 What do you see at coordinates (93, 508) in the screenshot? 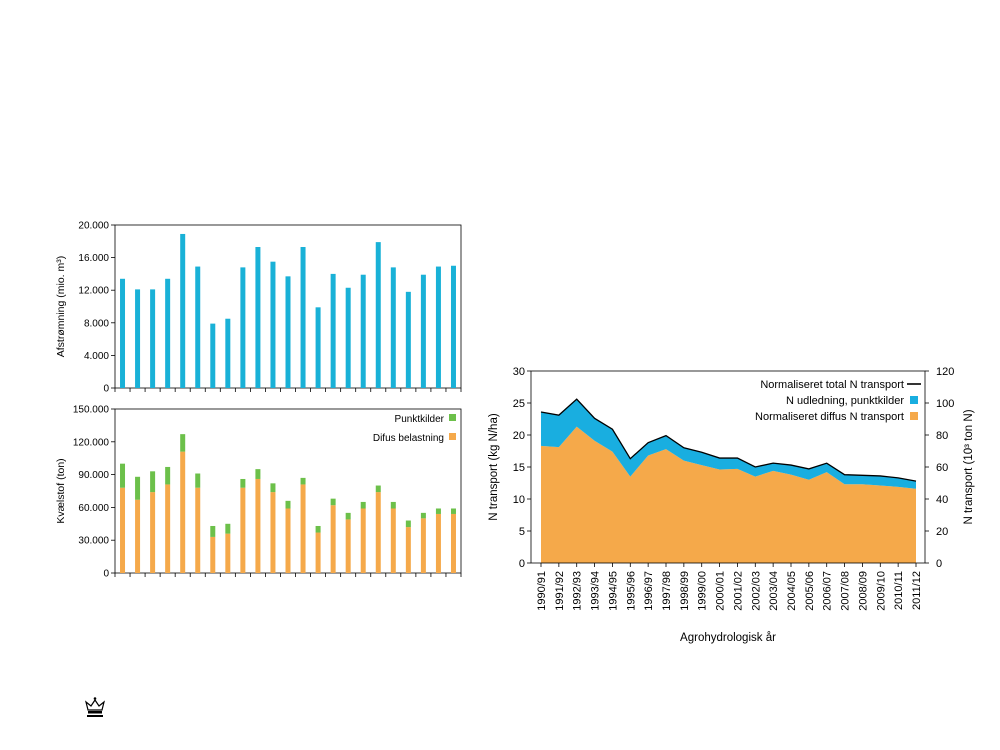
I see `y-tick-label: 60.000` at bounding box center [93, 508].